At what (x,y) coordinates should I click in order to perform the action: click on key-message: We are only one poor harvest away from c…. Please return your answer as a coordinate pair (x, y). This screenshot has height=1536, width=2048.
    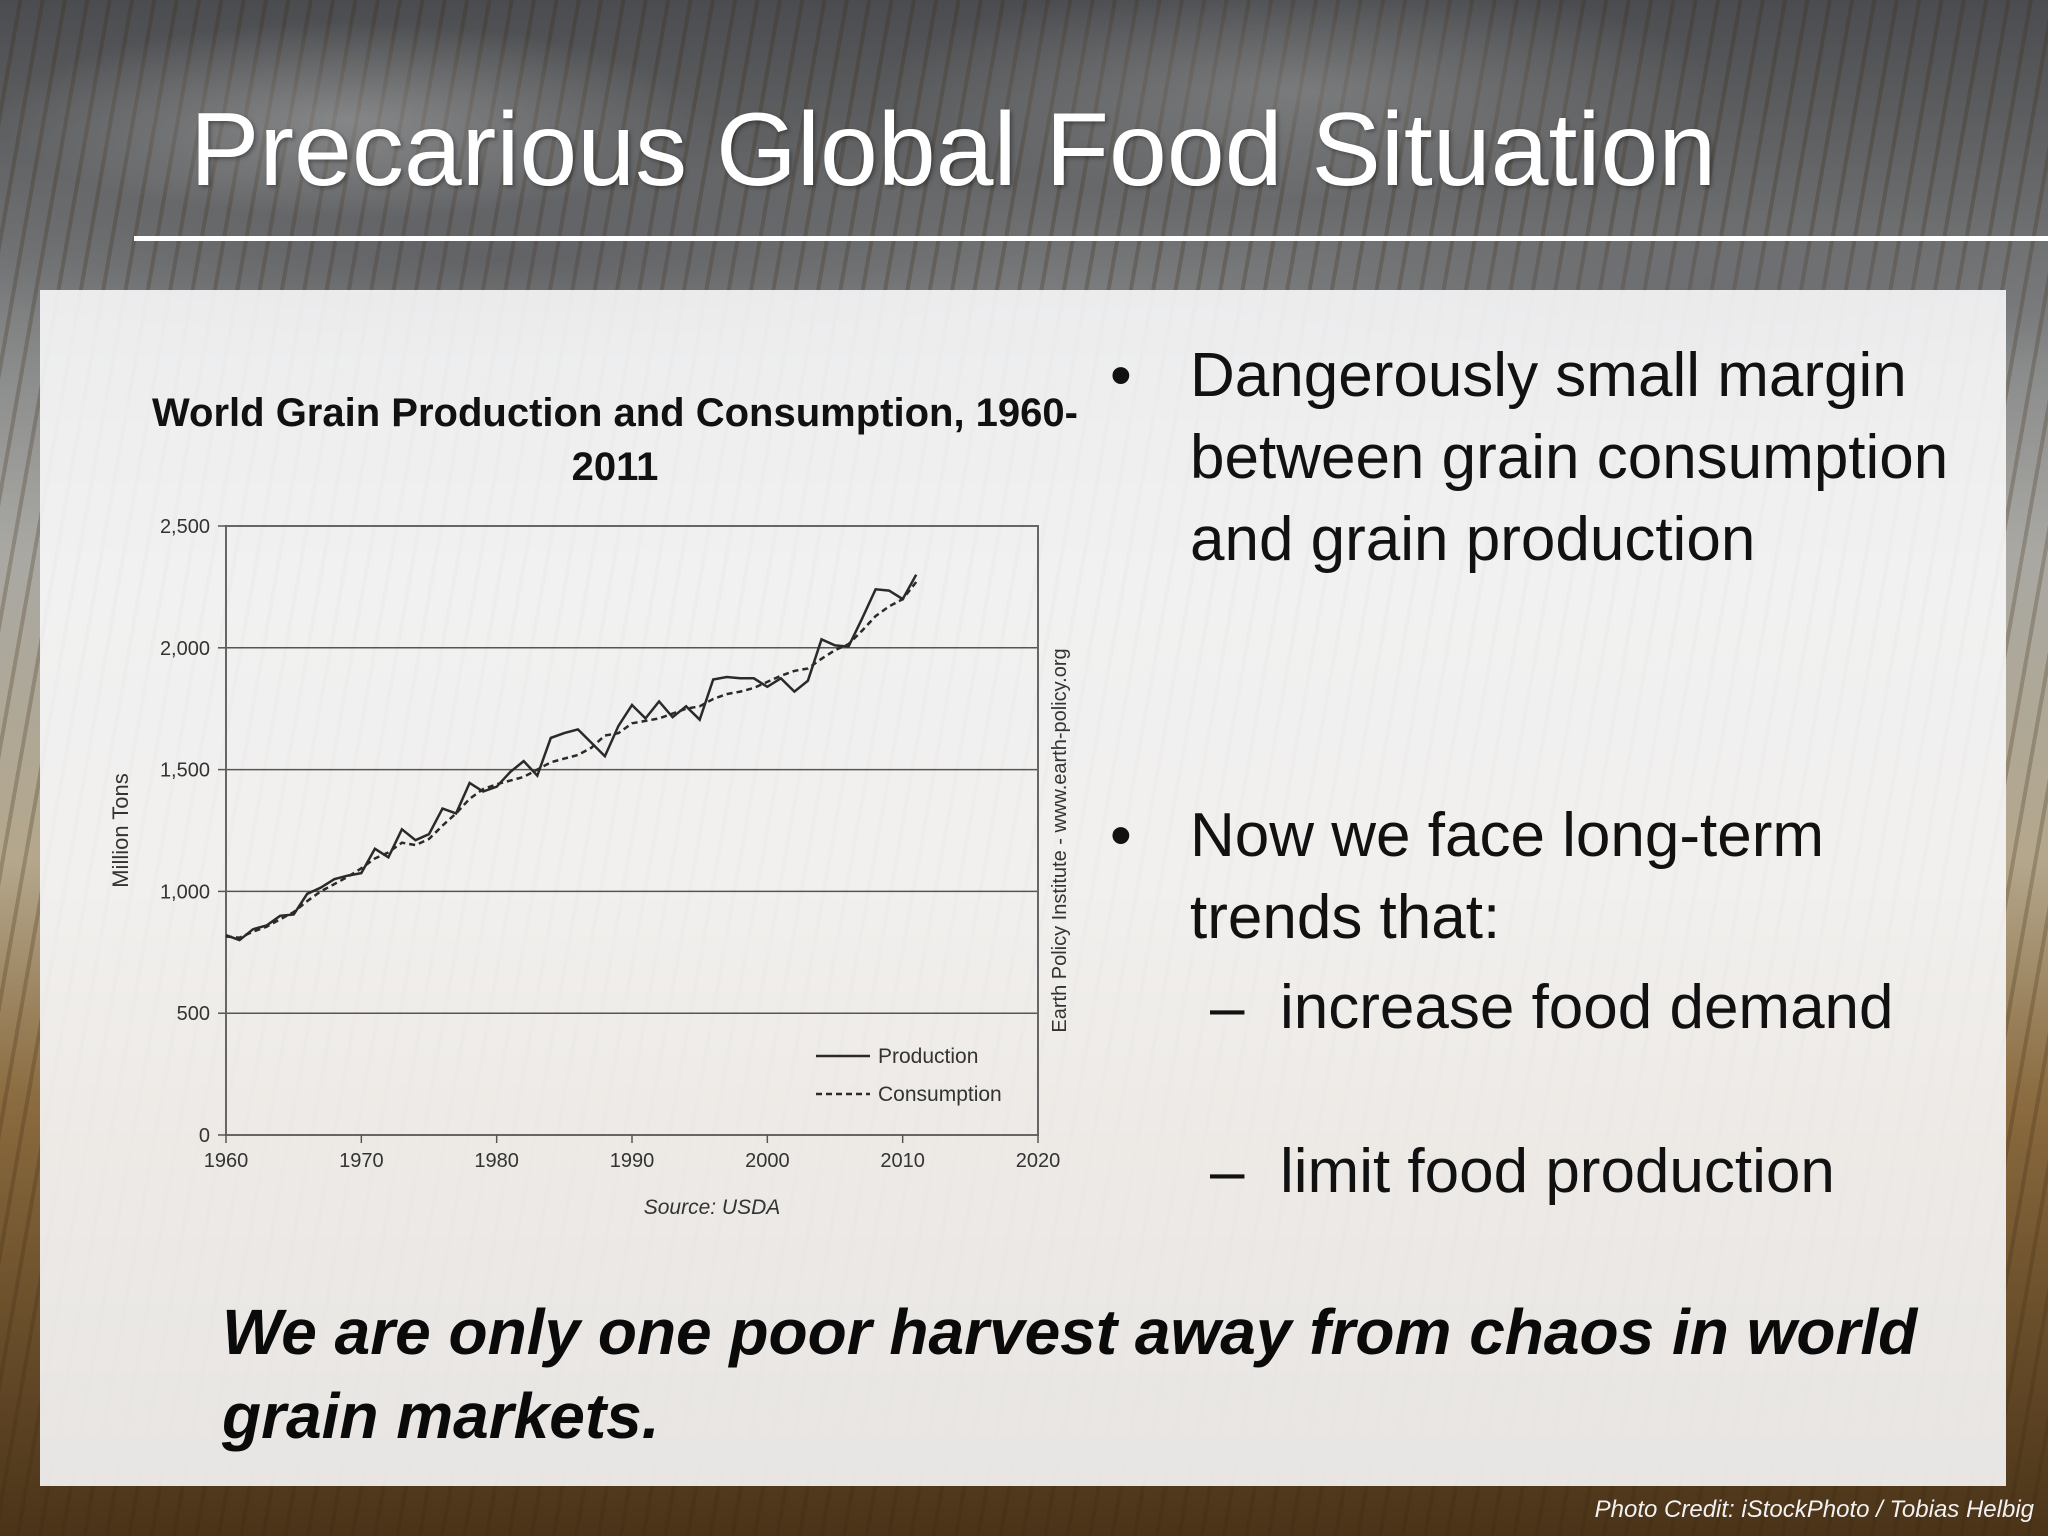
    Looking at the image, I should click on (1070, 1374).